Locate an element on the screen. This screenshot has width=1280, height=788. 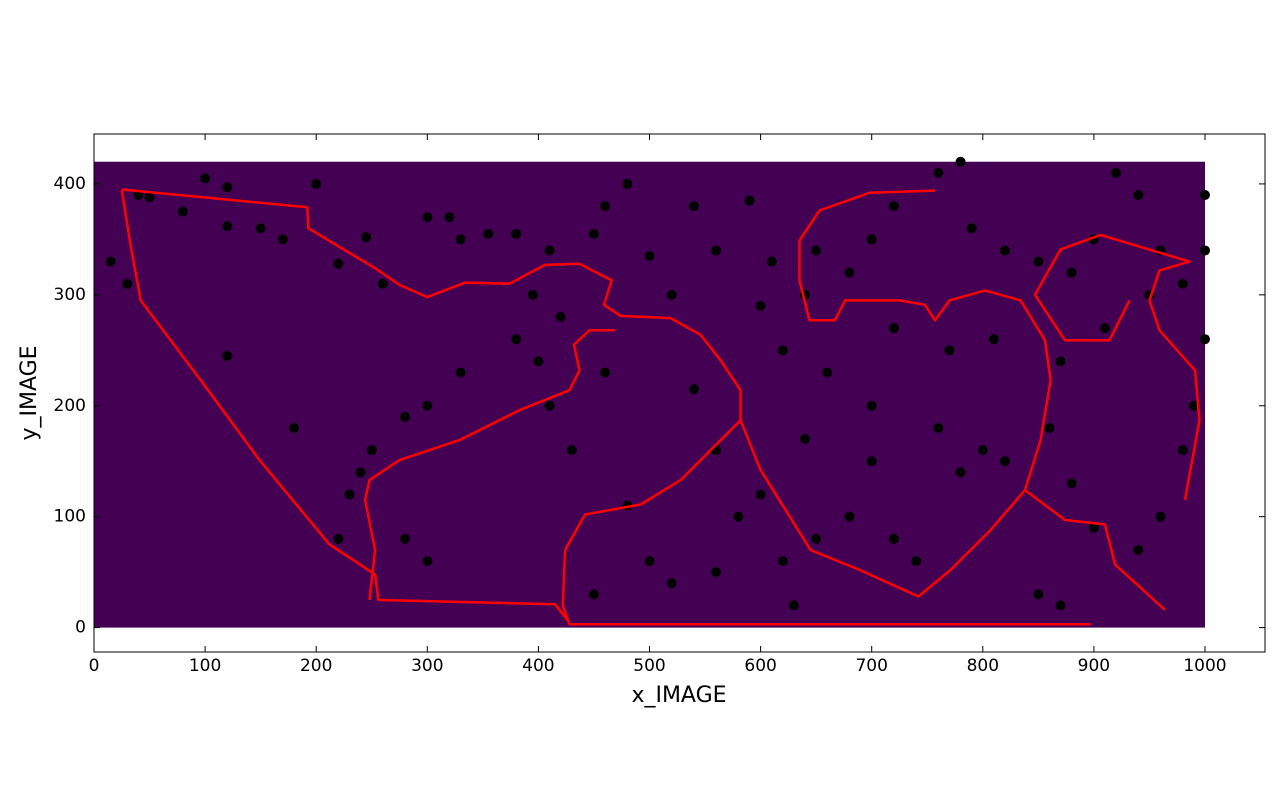
x-tick-label: 200 is located at coordinates (316, 666).